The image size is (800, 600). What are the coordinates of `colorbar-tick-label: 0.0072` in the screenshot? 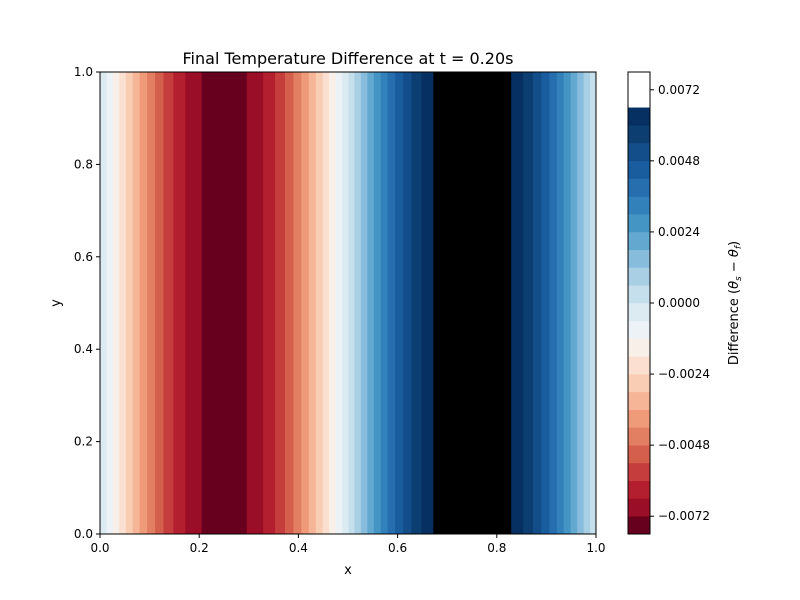 It's located at (679, 90).